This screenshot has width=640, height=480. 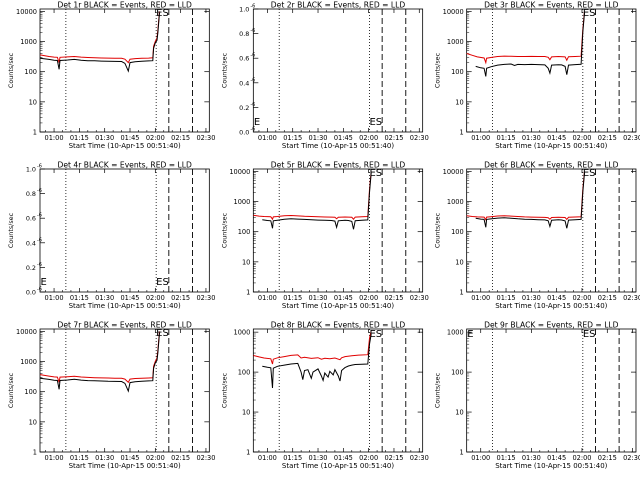 I want to click on y-tick-label: 1.0, so click(x=31, y=170).